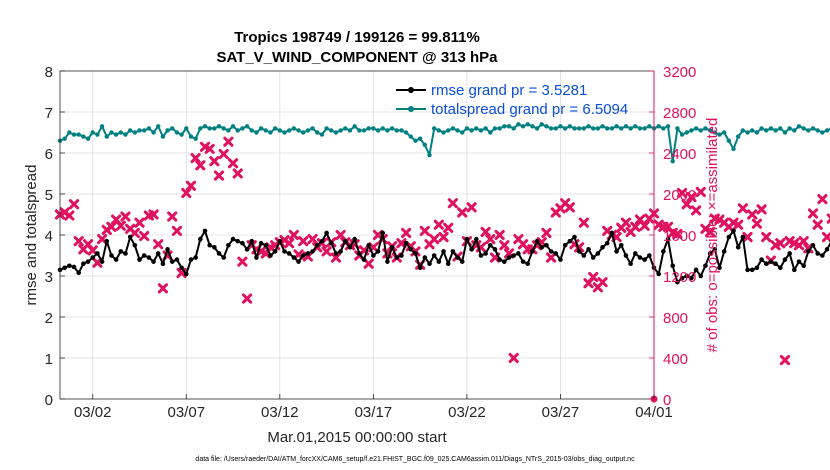 The width and height of the screenshot is (830, 470). Describe the element at coordinates (31, 235) in the screenshot. I see `left-y-axis-label: rmse and totalspread` at that location.